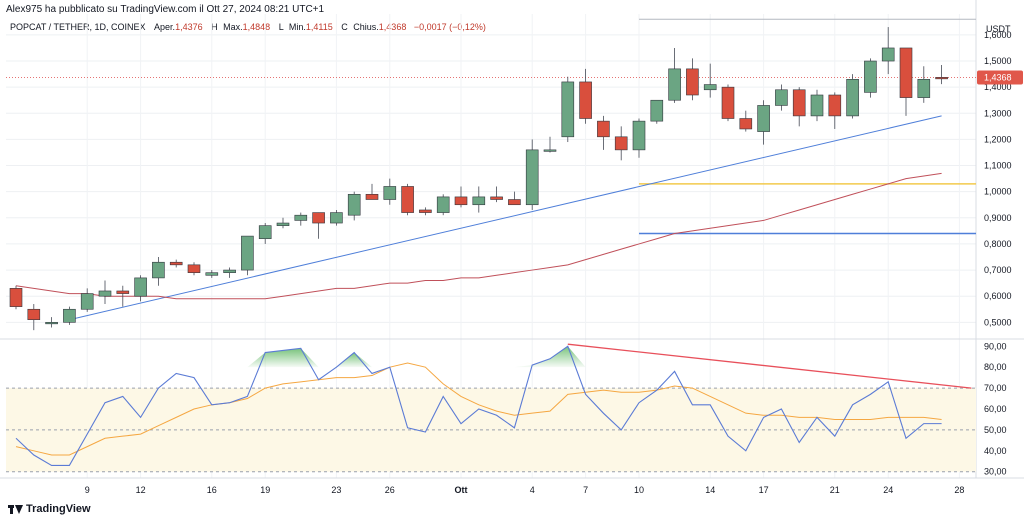 Image resolution: width=1024 pixels, height=522 pixels. What do you see at coordinates (78, 27) in the screenshot?
I see `symbol-label: POPCAT / TETHER, 1D, COINEX` at bounding box center [78, 27].